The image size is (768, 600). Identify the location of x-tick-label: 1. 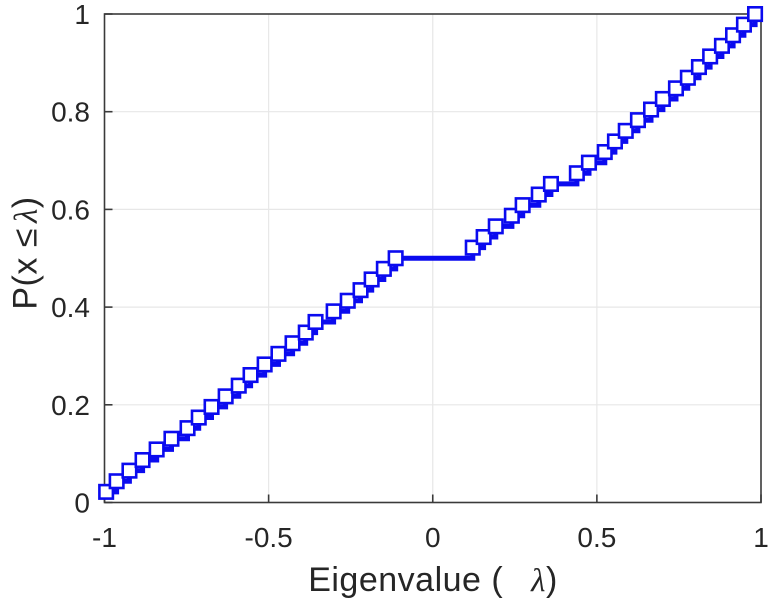
(760, 537).